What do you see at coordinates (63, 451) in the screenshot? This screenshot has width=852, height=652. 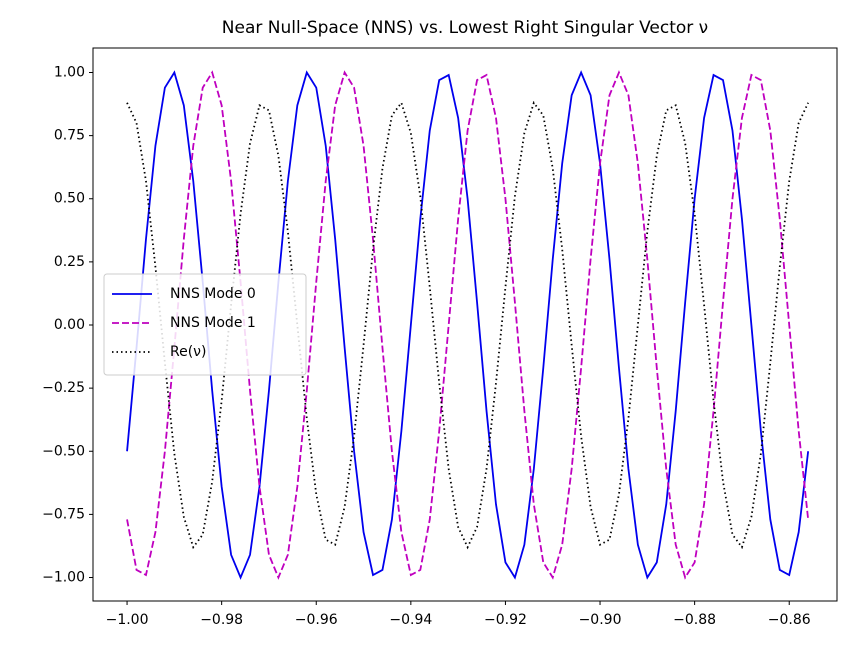 I see `y-tick-label: −0.50` at bounding box center [63, 451].